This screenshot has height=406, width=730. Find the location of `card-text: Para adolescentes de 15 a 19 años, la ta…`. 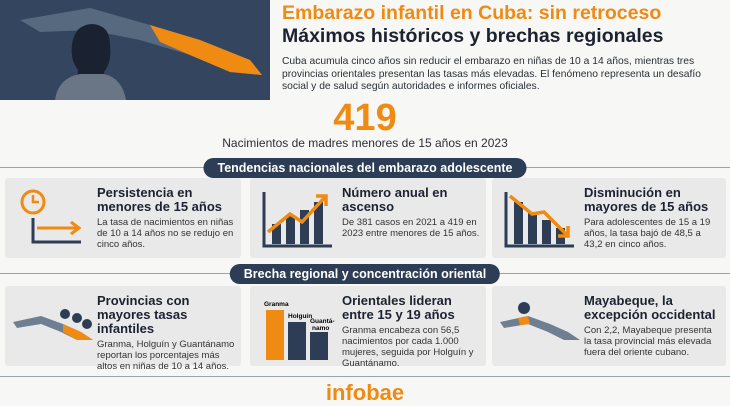

card-text: Para adolescentes de 15 a 19 años, la ta… is located at coordinates (647, 233).